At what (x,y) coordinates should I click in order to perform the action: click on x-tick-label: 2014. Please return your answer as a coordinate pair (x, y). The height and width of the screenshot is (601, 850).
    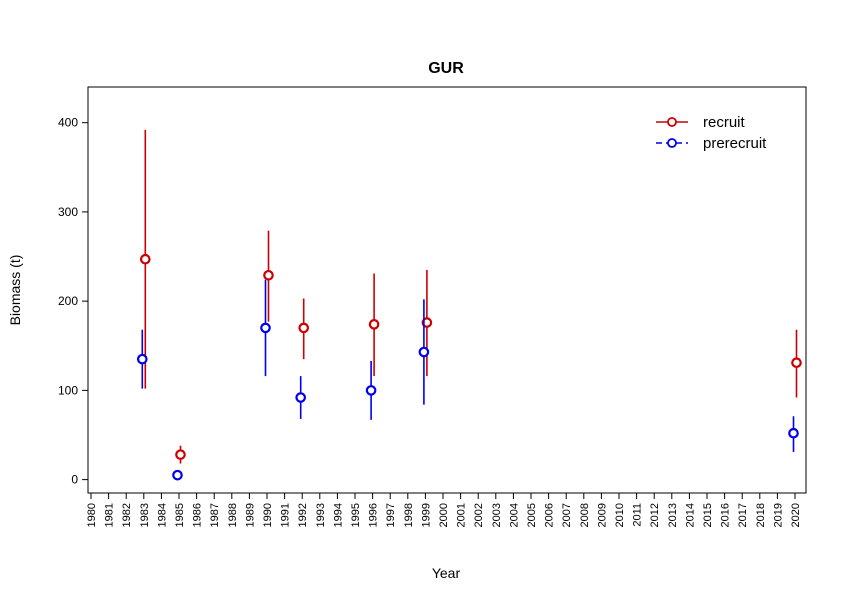
    Looking at the image, I should click on (690, 515).